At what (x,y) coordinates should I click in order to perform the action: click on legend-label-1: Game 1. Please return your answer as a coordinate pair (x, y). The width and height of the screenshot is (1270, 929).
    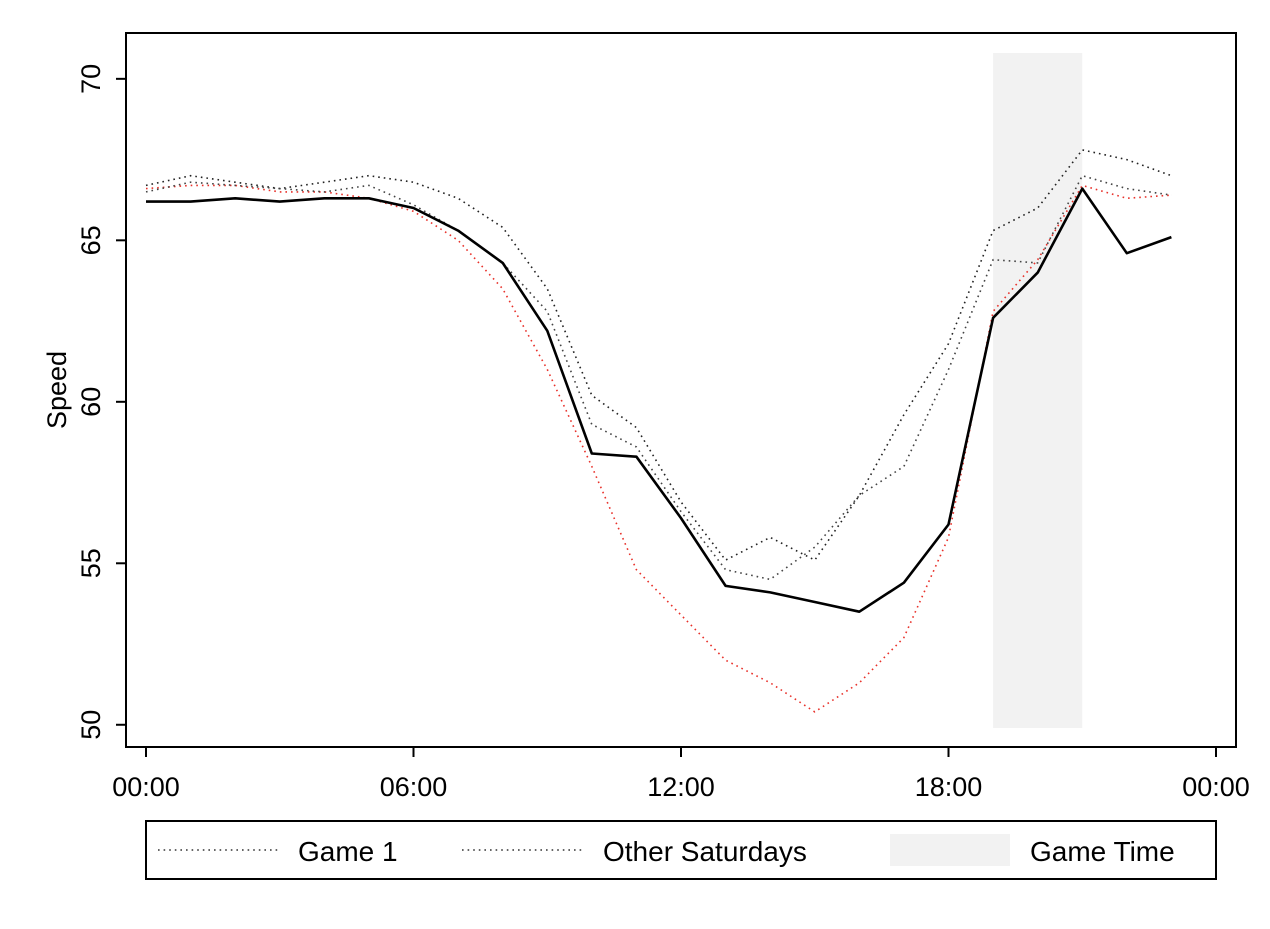
    Looking at the image, I should click on (348, 851).